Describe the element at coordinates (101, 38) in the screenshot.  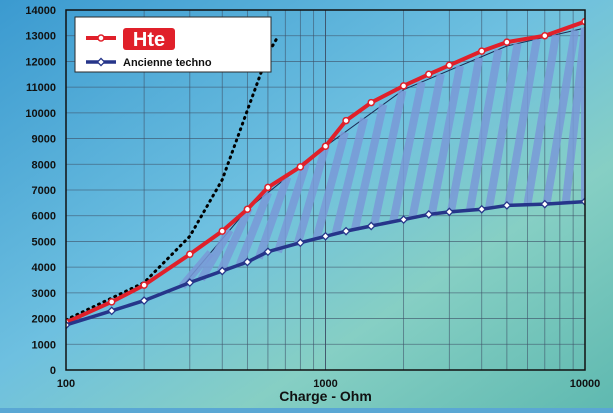
I see `legend-marker-hte` at that location.